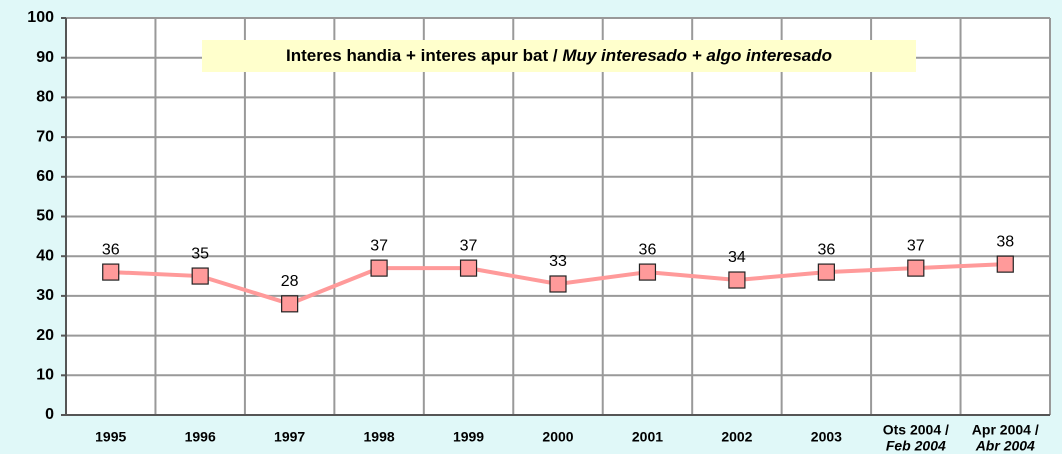  I want to click on title-box, so click(559, 56).